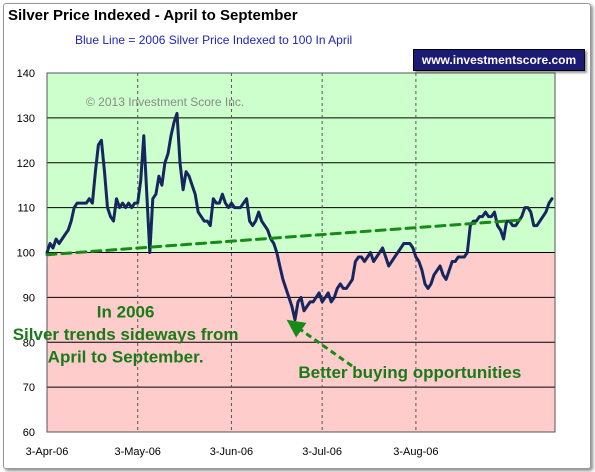 Image resolution: width=595 pixels, height=472 pixels. What do you see at coordinates (126, 334) in the screenshot?
I see `annotation-text: Silver trends sideways from` at bounding box center [126, 334].